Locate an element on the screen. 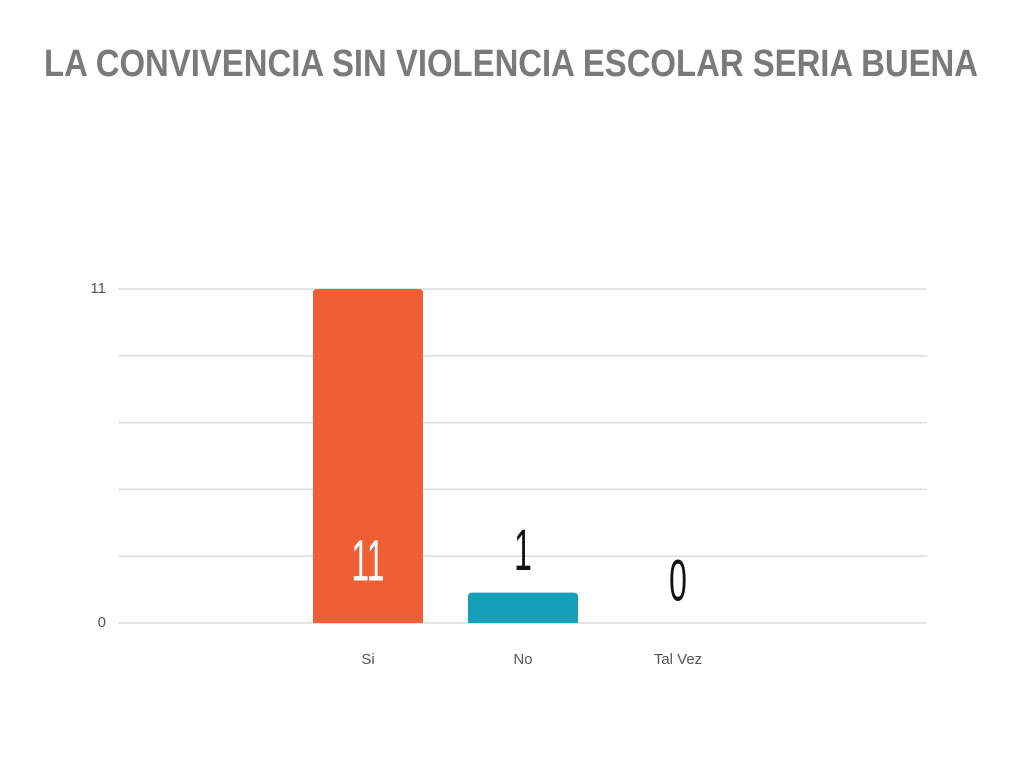  data-label: 1 is located at coordinates (523, 550).